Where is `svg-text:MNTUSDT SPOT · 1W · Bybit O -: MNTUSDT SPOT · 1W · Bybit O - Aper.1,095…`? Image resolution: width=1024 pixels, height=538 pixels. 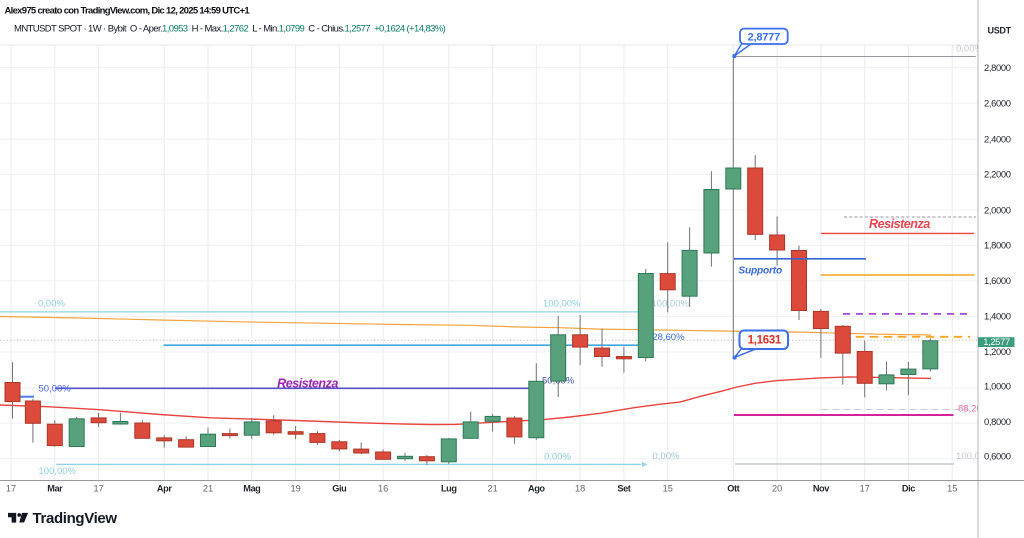
svg-text:MNTUSDT SPOT · 1W · Bybit O -: MNTUSDT SPOT · 1W · Bybit O - Aper.1,095… is located at coordinates (230, 28).